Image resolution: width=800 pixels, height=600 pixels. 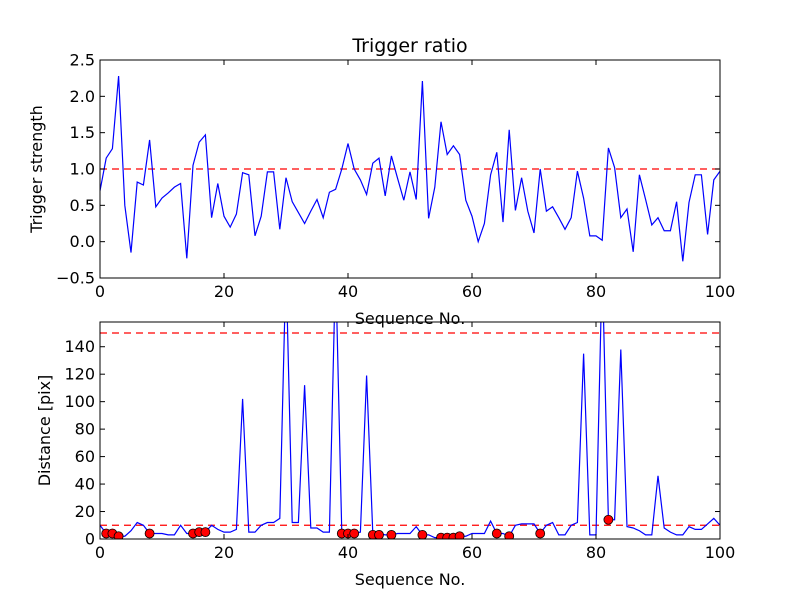 I want to click on y-tick-label: 0.0, so click(x=82, y=241).